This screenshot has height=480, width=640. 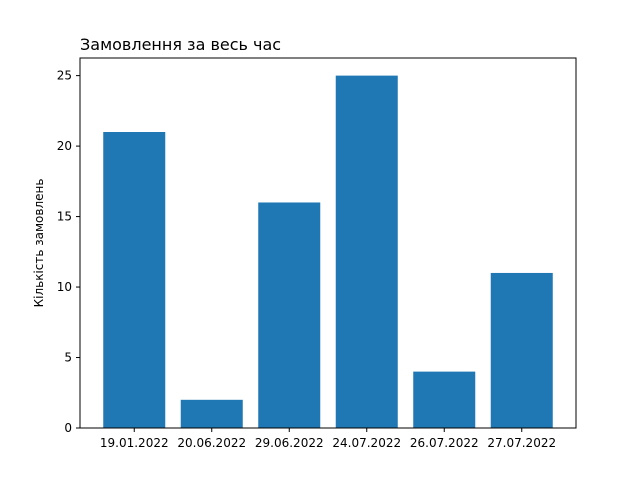 What do you see at coordinates (211, 443) in the screenshot?
I see `x-tick-label: 20.06.2022` at bounding box center [211, 443].